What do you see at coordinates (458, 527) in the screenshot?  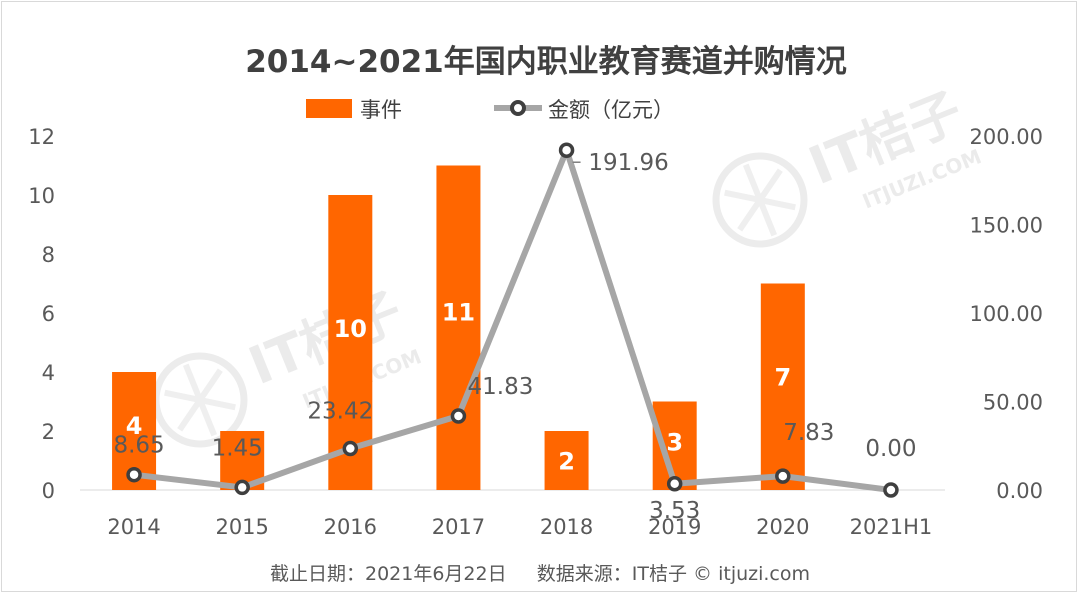 I see `x-tick-label: 2017` at bounding box center [458, 527].